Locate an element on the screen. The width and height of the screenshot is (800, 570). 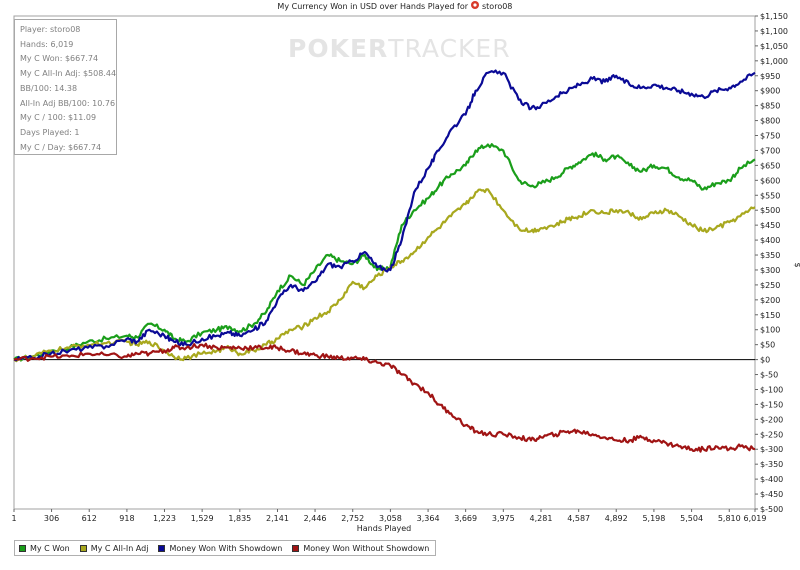
stat-won: My C Won: $667.74 is located at coordinates (59, 59).